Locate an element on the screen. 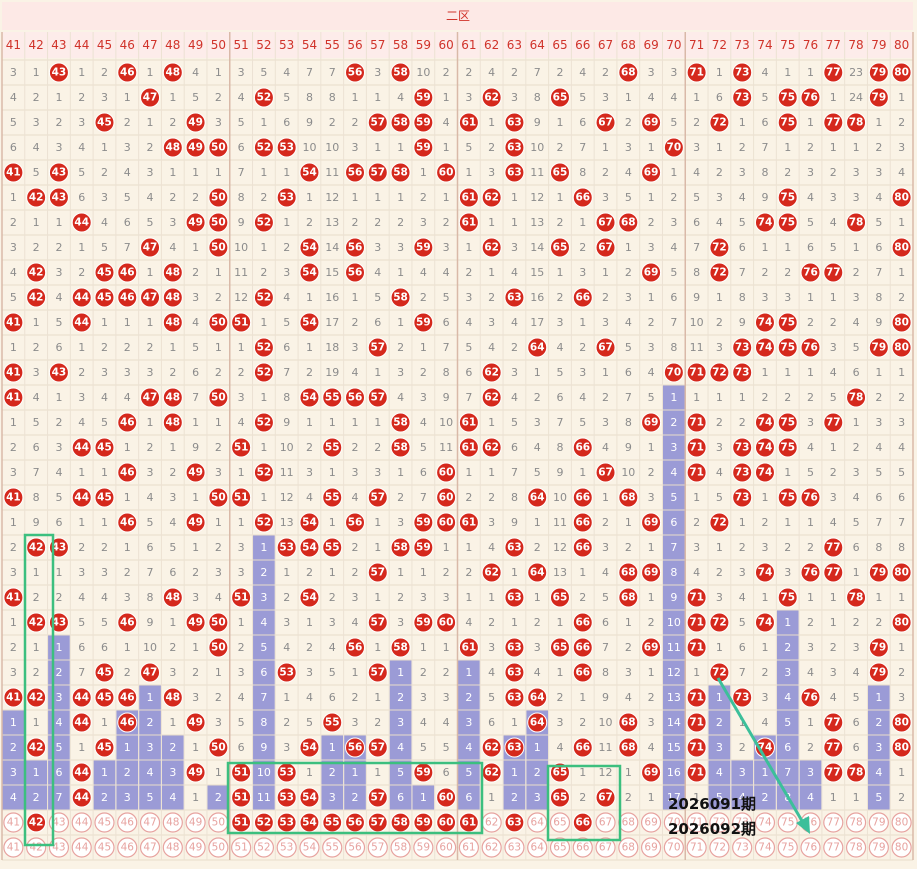  ball-number: 79 is located at coordinates (878, 848).